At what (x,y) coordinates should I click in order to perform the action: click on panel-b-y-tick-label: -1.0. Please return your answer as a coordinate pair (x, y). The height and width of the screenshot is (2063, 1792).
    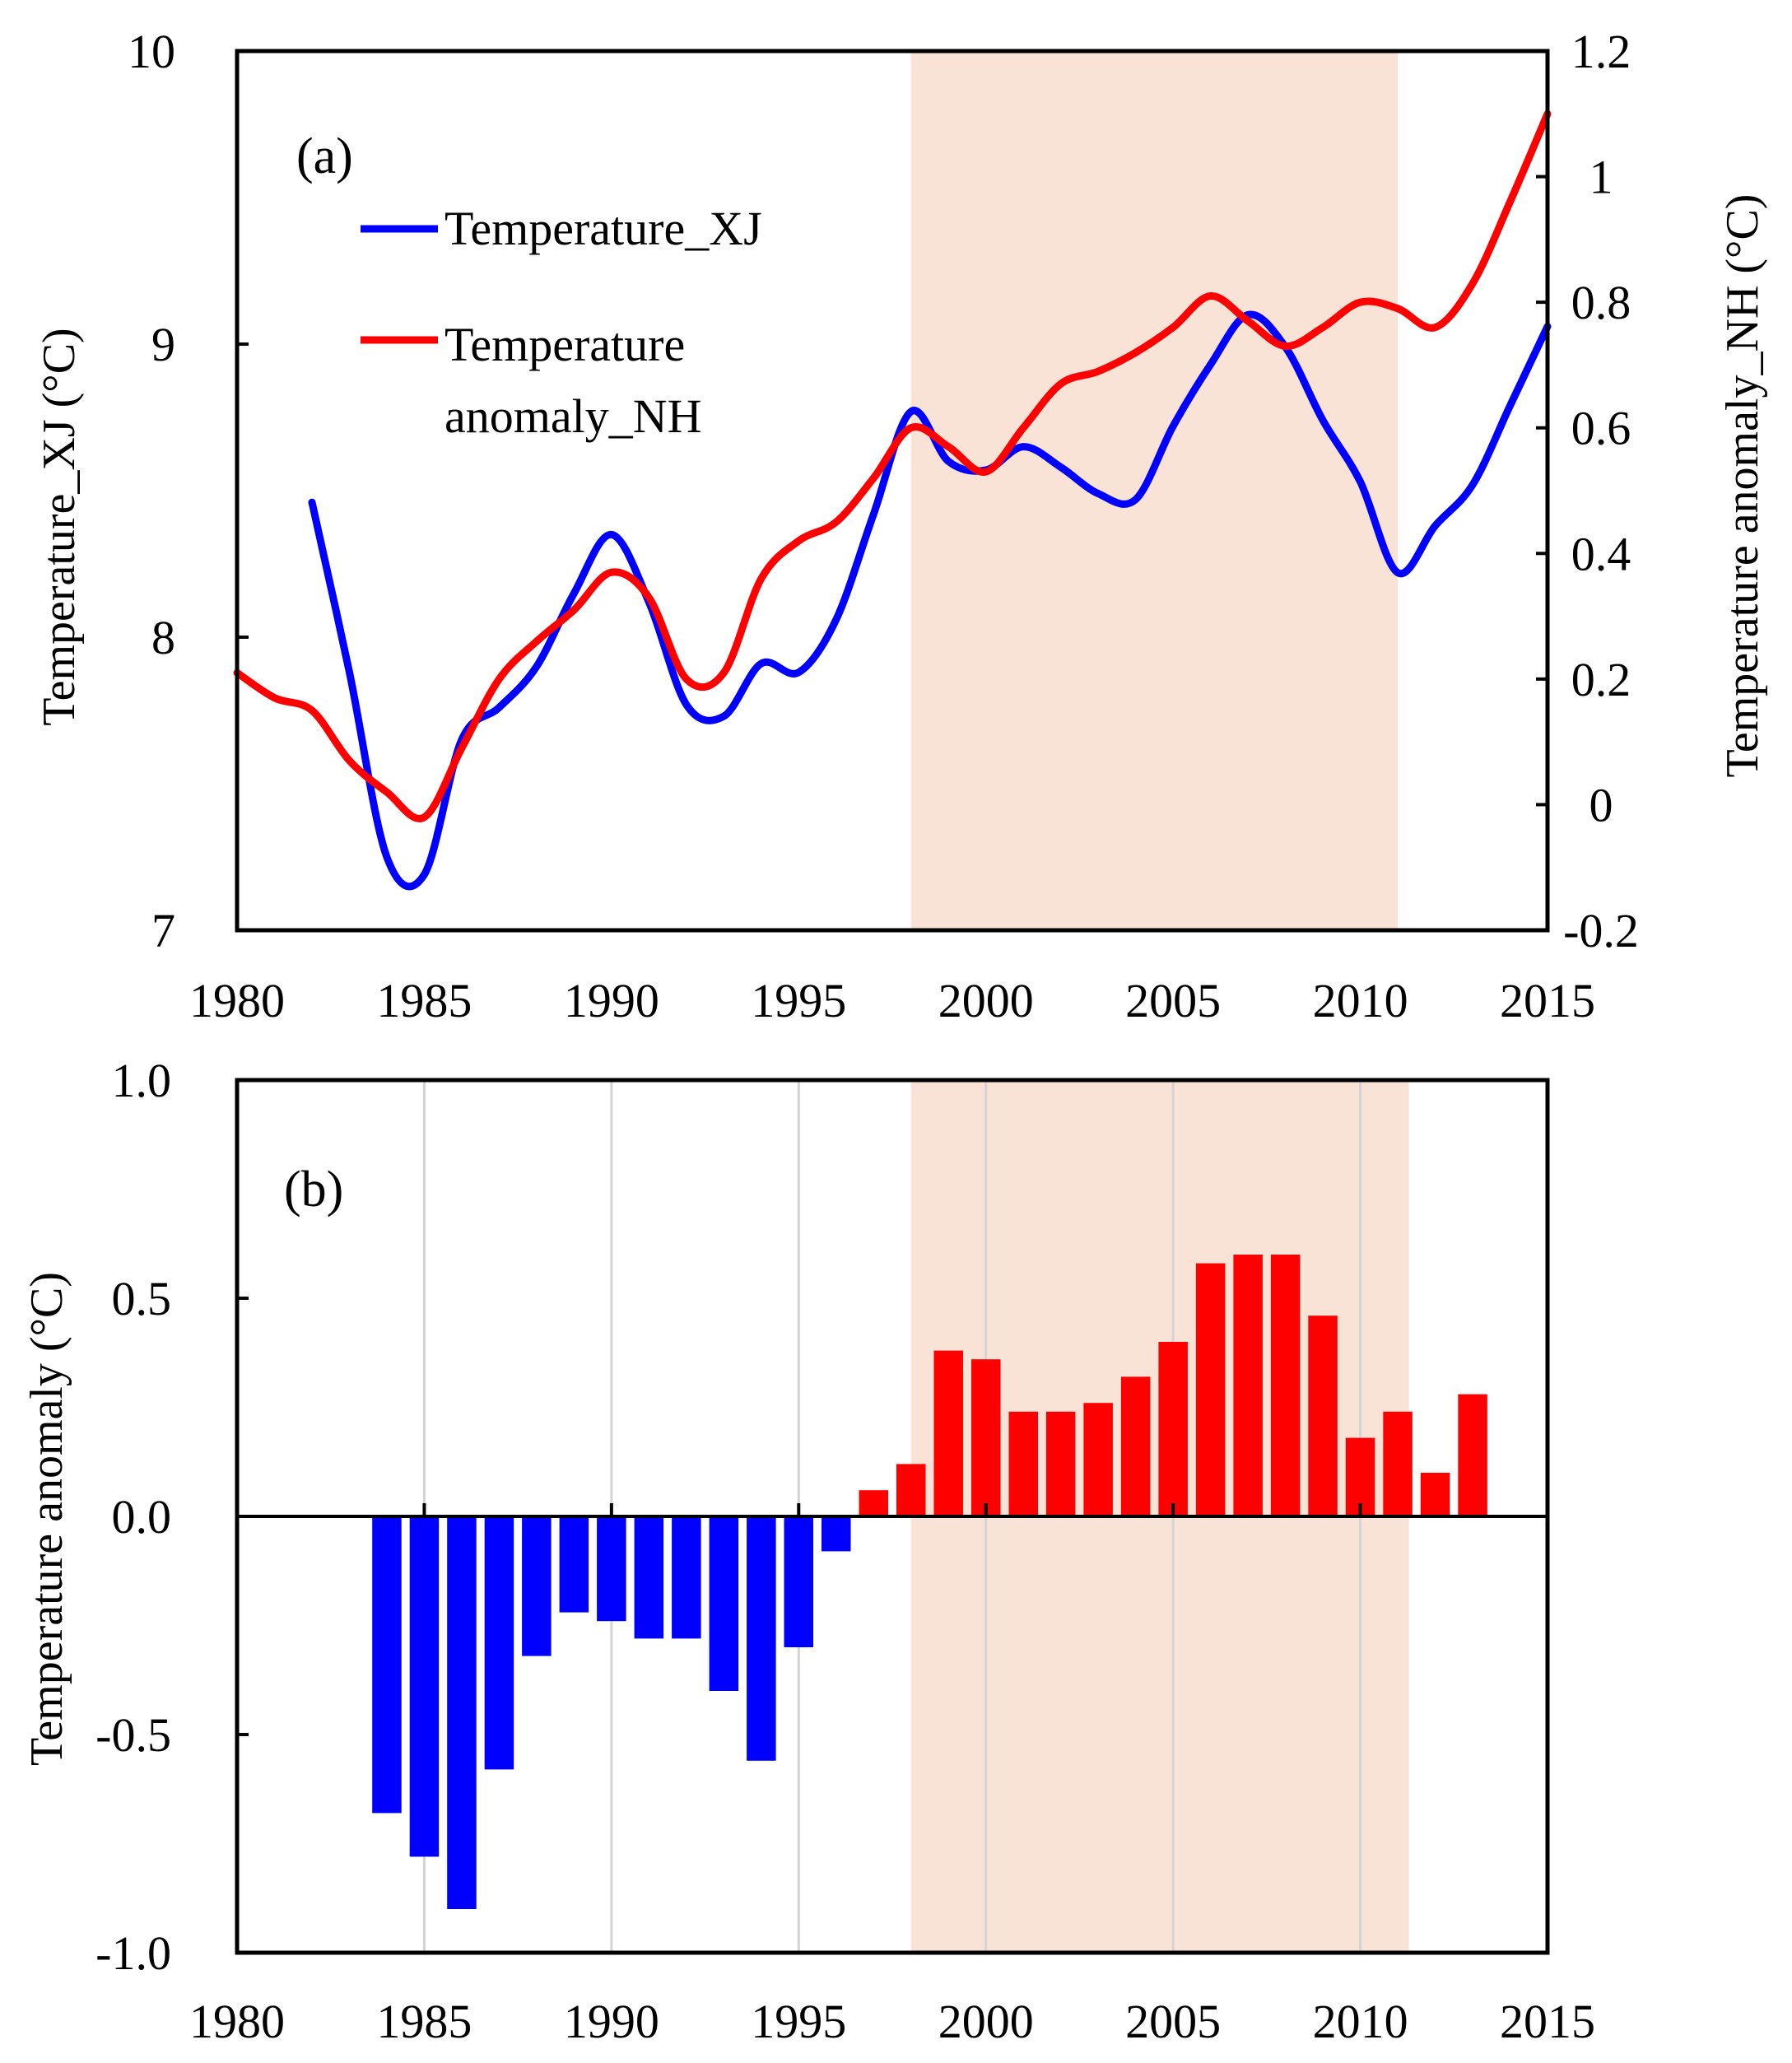
    Looking at the image, I should click on (133, 1953).